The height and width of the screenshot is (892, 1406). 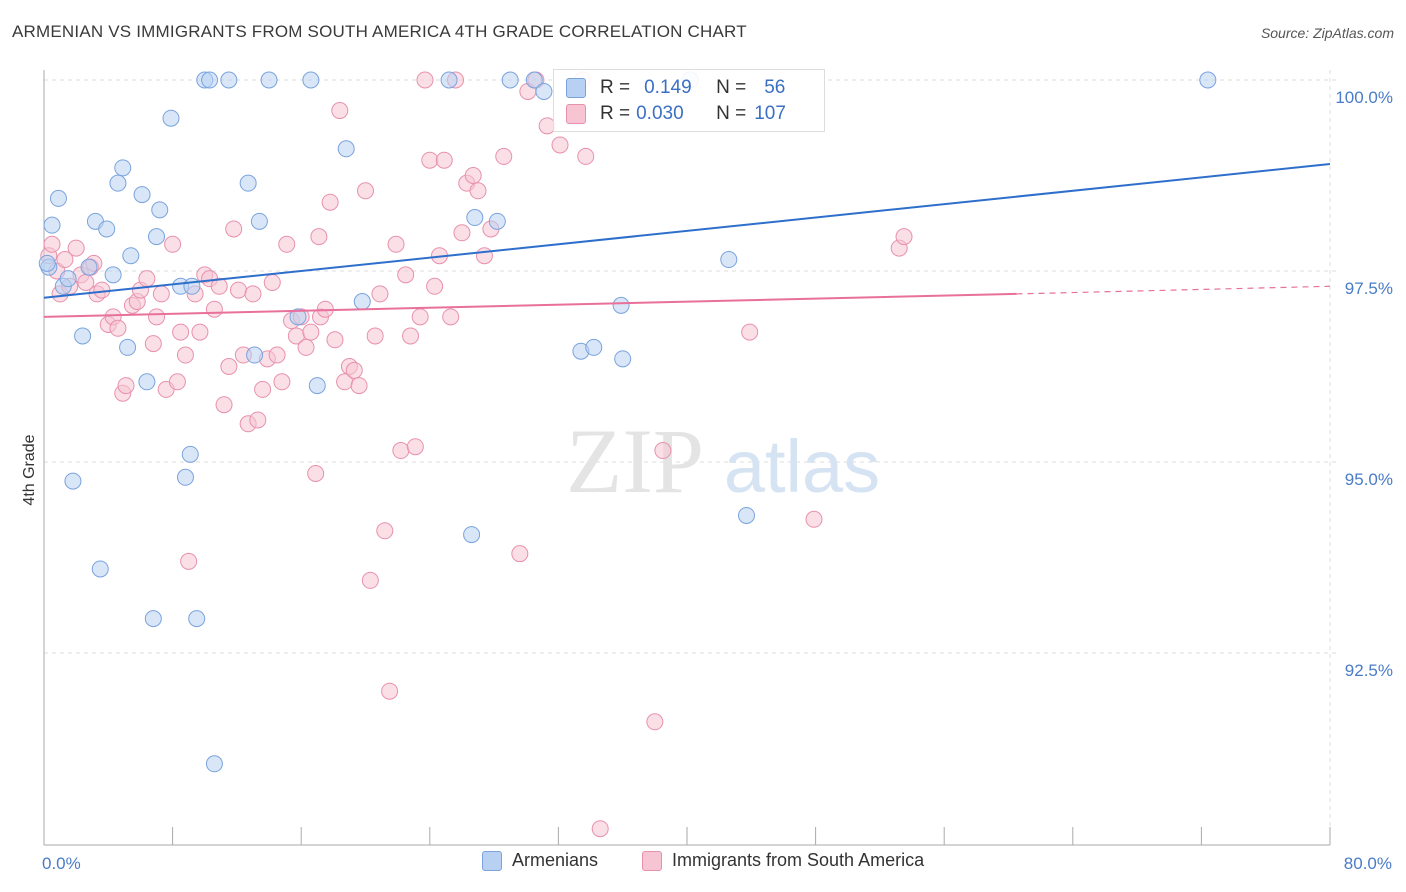 I want to click on n-value-immigrants: 107, so click(x=770, y=113).